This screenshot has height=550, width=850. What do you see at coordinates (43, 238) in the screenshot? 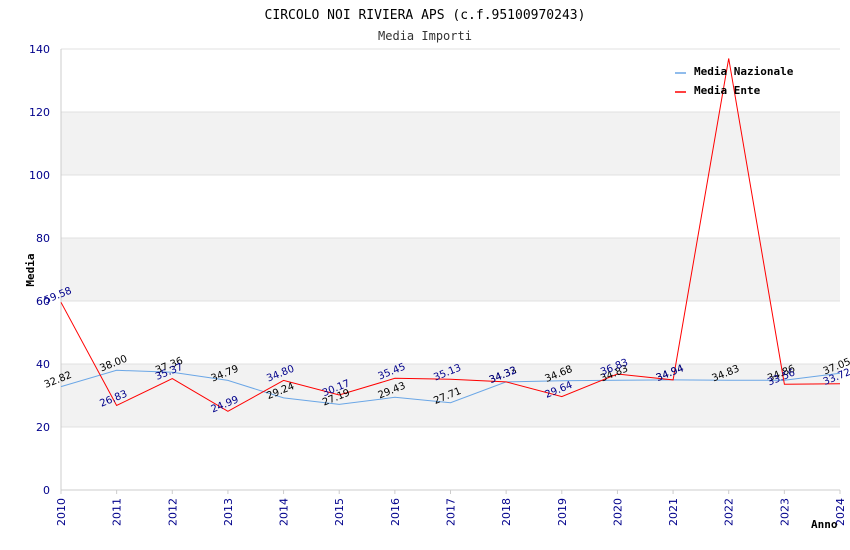
I see `y-tick-label: 80` at bounding box center [43, 238].